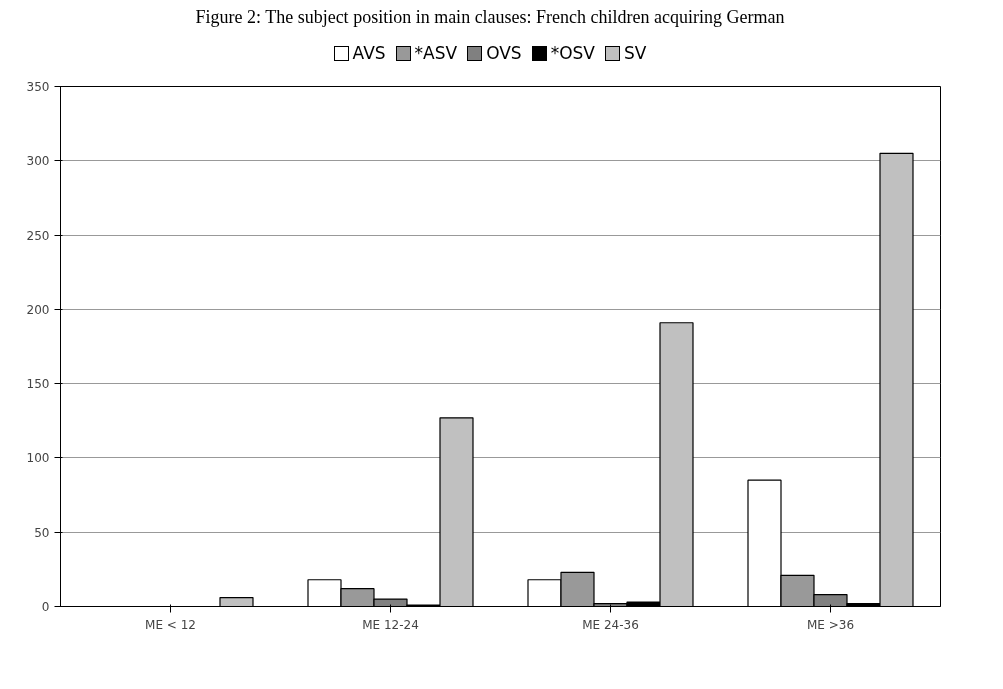 This screenshot has height=689, width=1003. What do you see at coordinates (390, 624) in the screenshot?
I see `x-tick-label: ME 12-24` at bounding box center [390, 624].